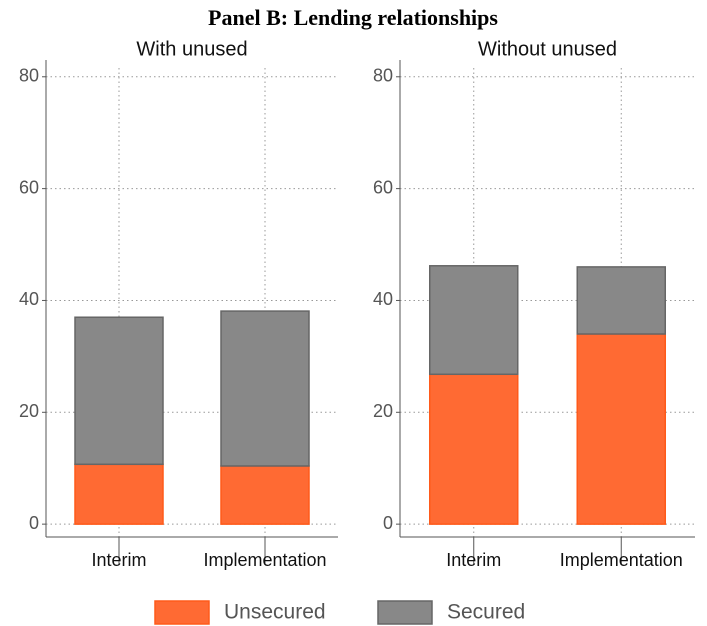  What do you see at coordinates (275, 612) in the screenshot?
I see `legend-label: Unsecured` at bounding box center [275, 612].